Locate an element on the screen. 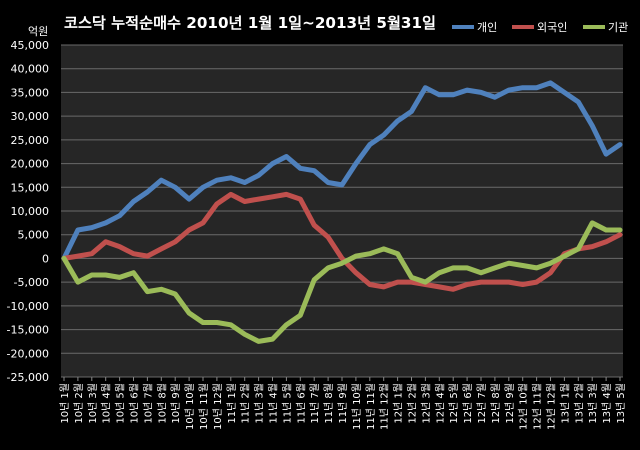  x-tick-label: 11년 3월 is located at coordinates (260, 403).